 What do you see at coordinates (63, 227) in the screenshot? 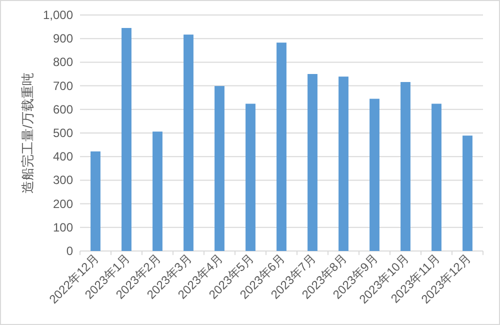
I see `y-tick-label: 100` at bounding box center [63, 227].